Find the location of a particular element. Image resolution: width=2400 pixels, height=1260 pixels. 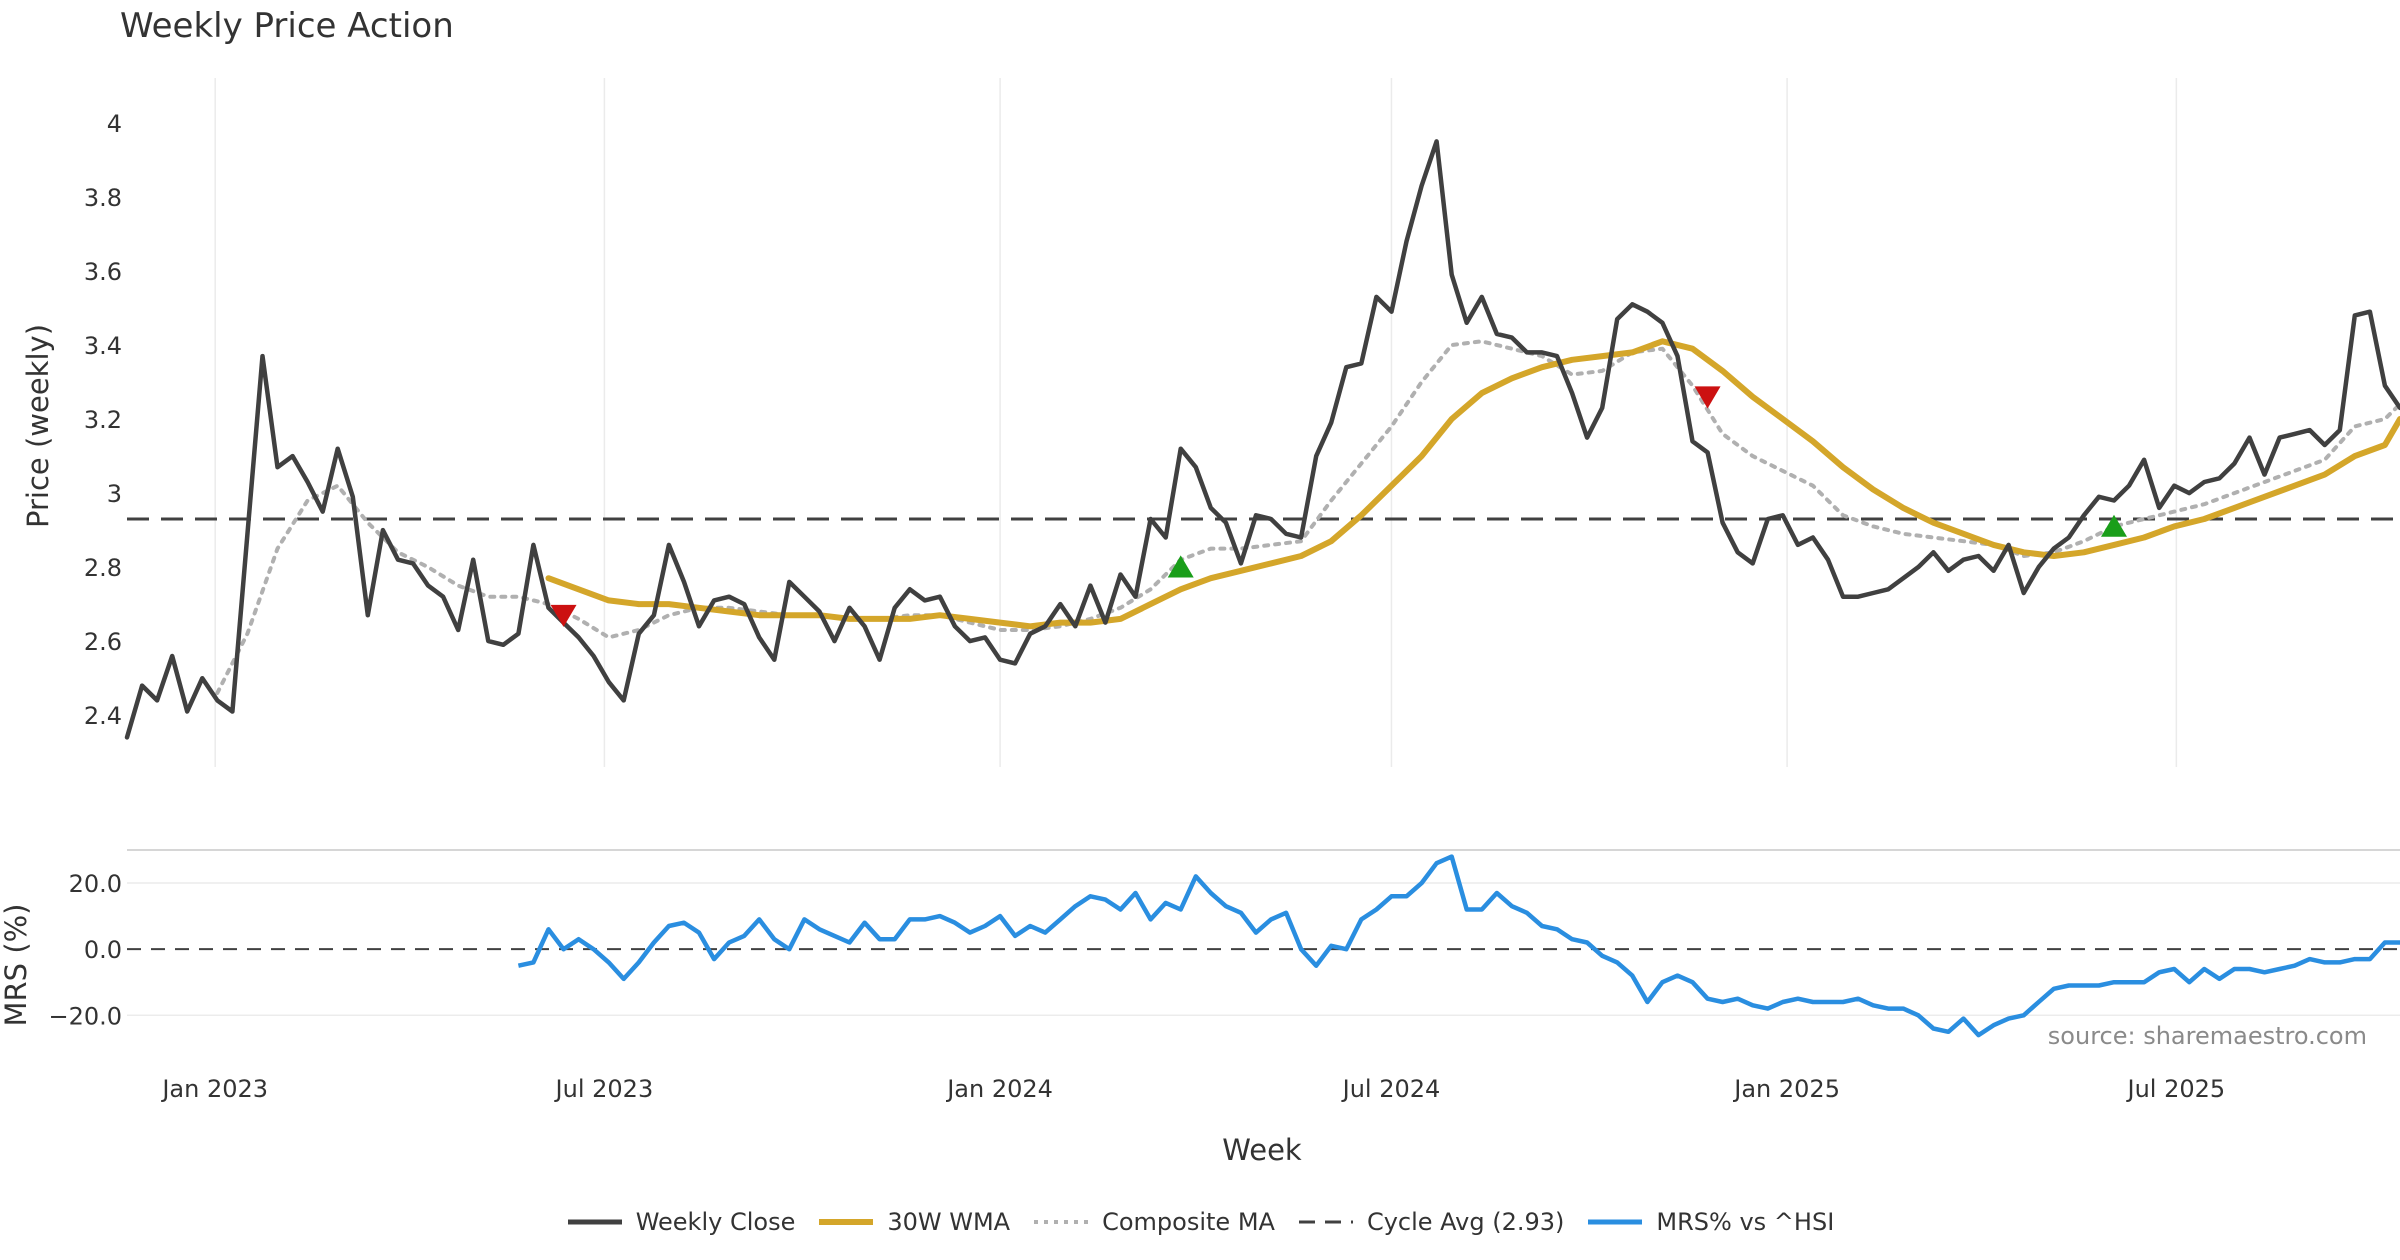

legend-item-30w-wma: 30W WMA is located at coordinates (913, 1222).